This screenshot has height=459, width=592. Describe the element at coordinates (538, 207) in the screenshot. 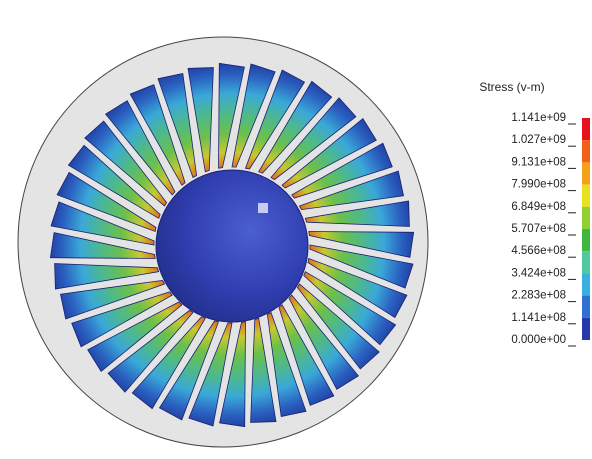

I see `legend-label: 6.849e+08` at that location.